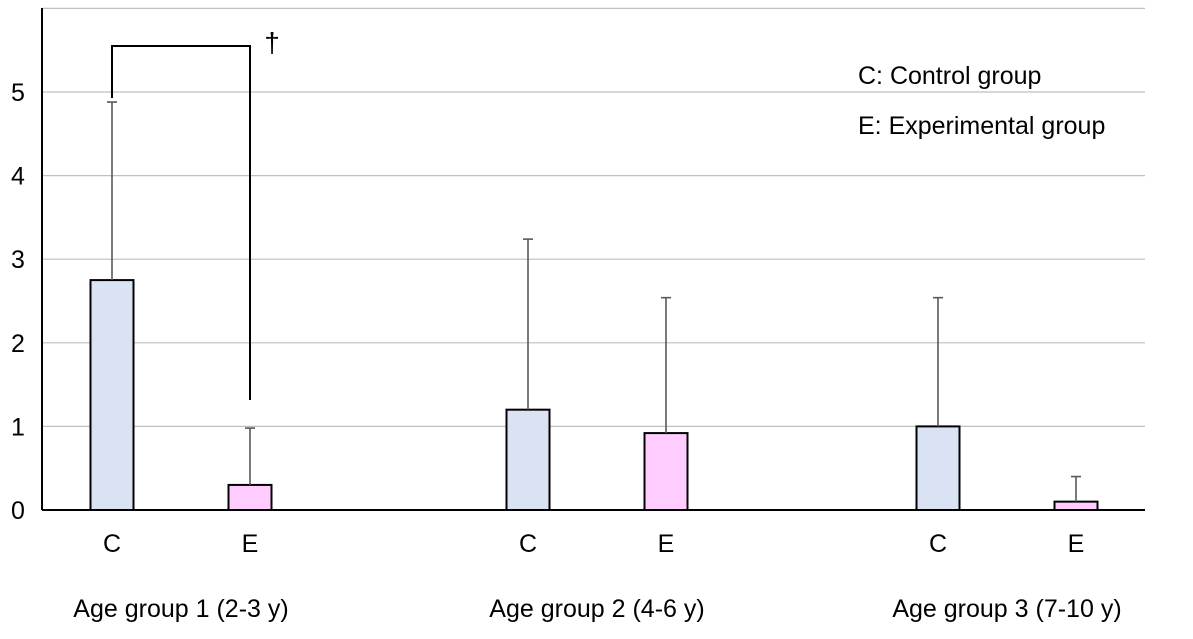 This screenshot has height=639, width=1193. Describe the element at coordinates (181, 222) in the screenshot. I see `bracket-line` at that location.